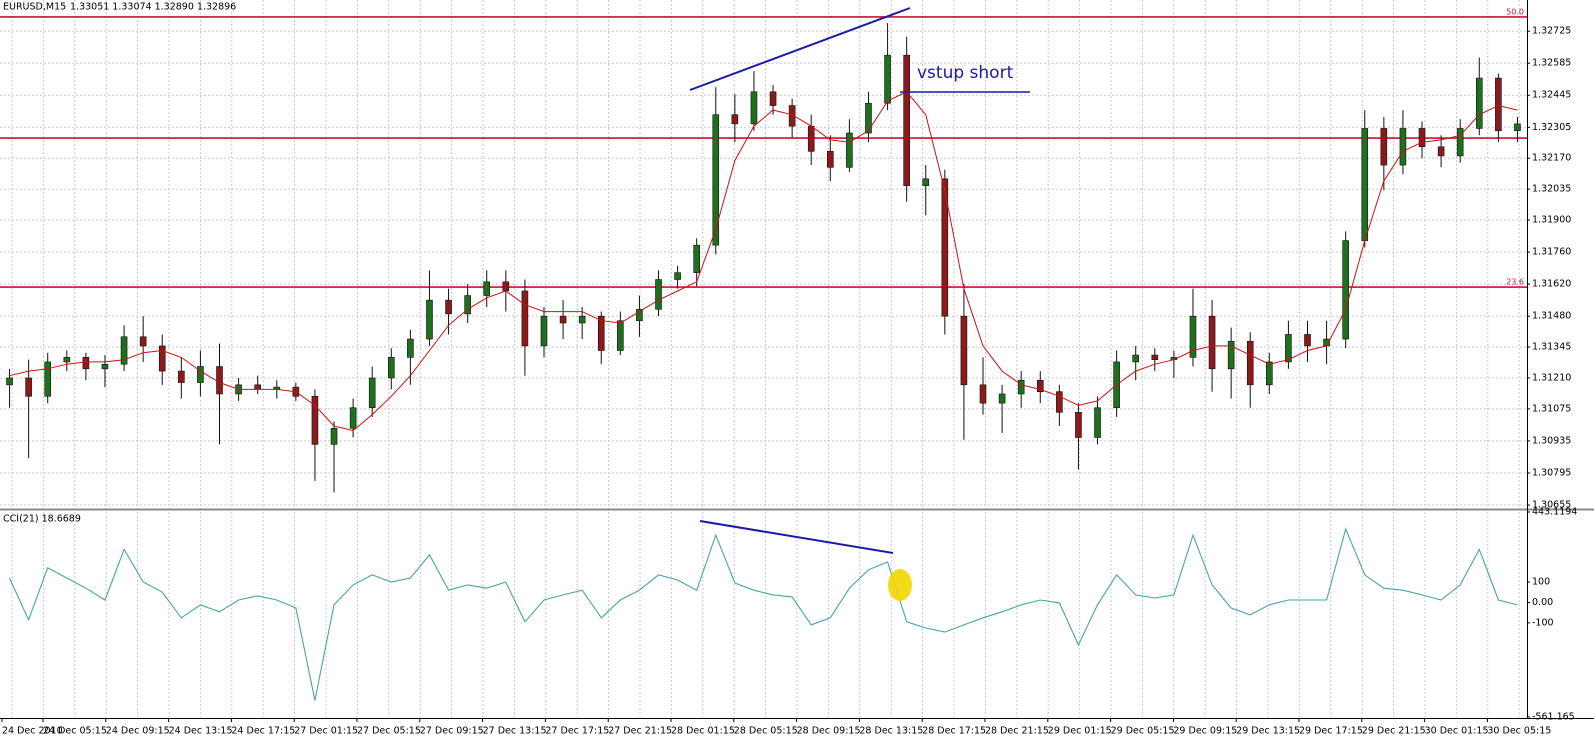  Describe the element at coordinates (515, 731) in the screenshot. I see `x-tick-label: 27 Dec 13:15` at that location.